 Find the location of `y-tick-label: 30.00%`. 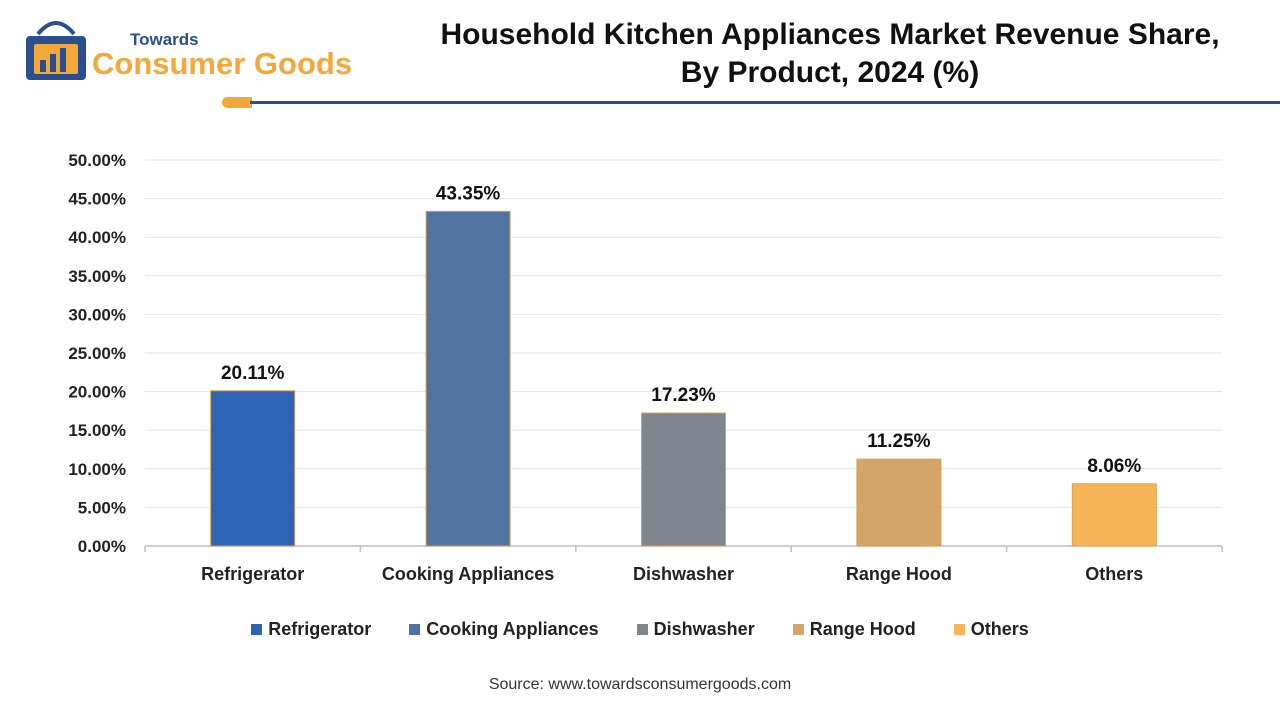

y-tick-label: 30.00% is located at coordinates (97, 314).